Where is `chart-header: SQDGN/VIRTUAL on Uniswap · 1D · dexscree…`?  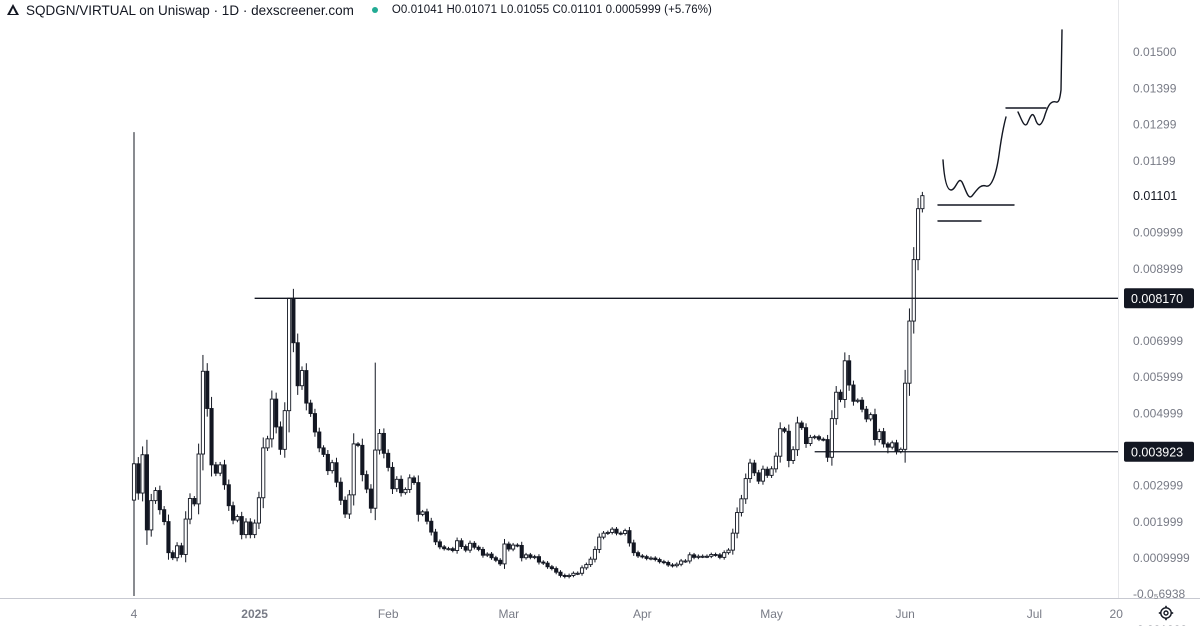
chart-header: SQDGN/VIRTUAL on Uniswap · 1D · dexscree… is located at coordinates (359, 10).